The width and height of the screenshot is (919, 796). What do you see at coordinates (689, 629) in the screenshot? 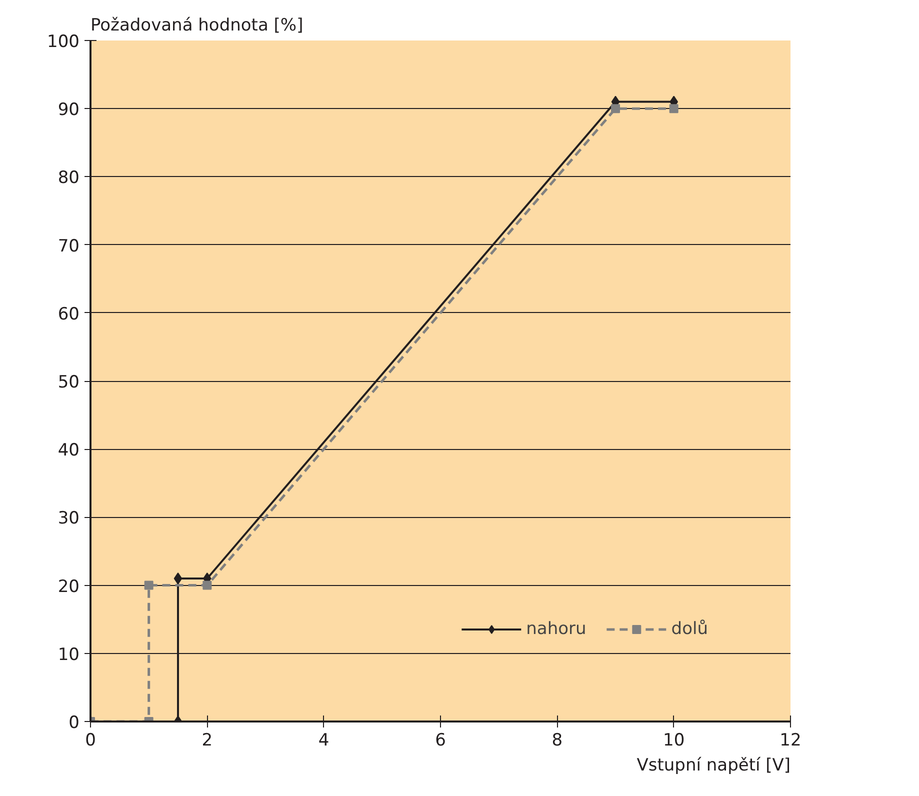
I see `legend-label: dolů` at bounding box center [689, 629].